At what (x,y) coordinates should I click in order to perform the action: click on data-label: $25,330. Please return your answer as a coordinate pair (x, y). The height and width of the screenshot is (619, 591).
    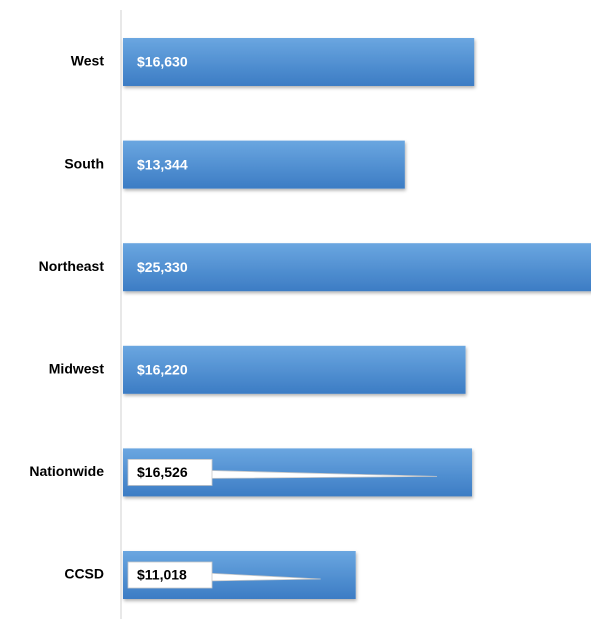
    Looking at the image, I should click on (162, 267).